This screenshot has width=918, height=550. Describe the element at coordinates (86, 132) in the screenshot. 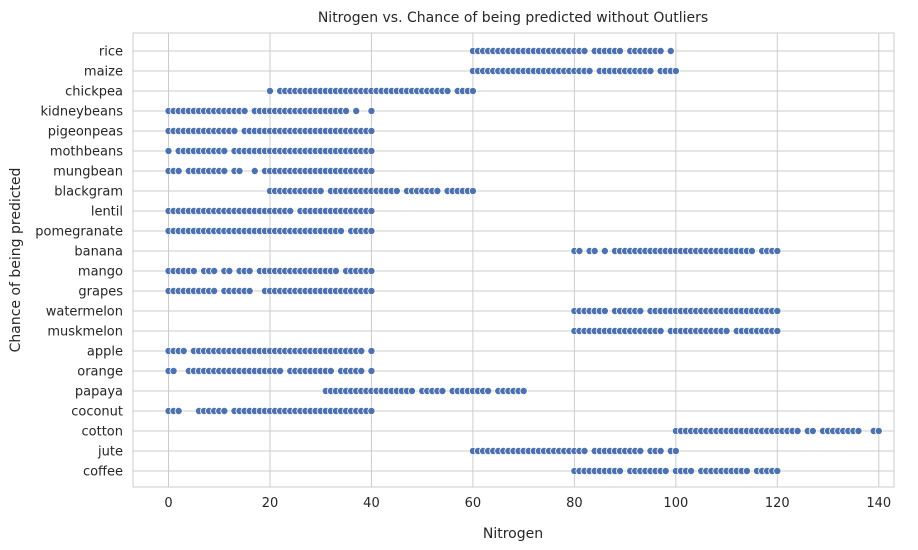

I see `y-tick-label: pigeonpeas` at that location.